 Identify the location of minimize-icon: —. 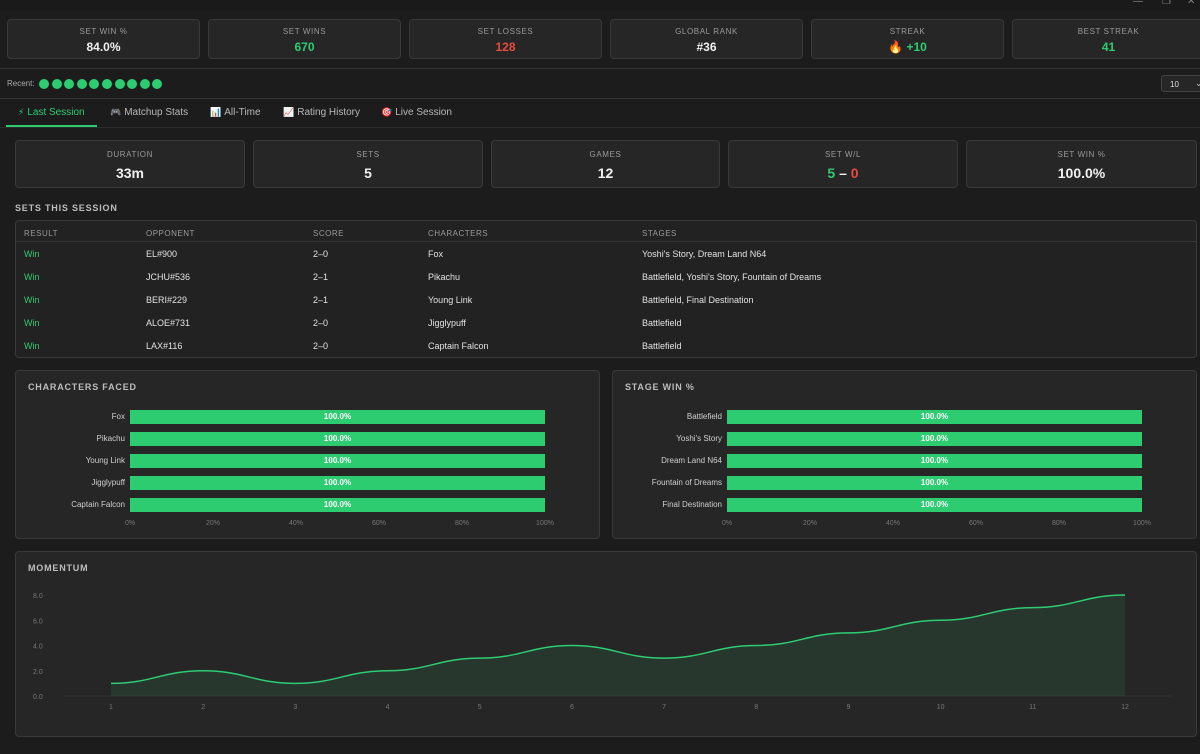
(1138, 3).